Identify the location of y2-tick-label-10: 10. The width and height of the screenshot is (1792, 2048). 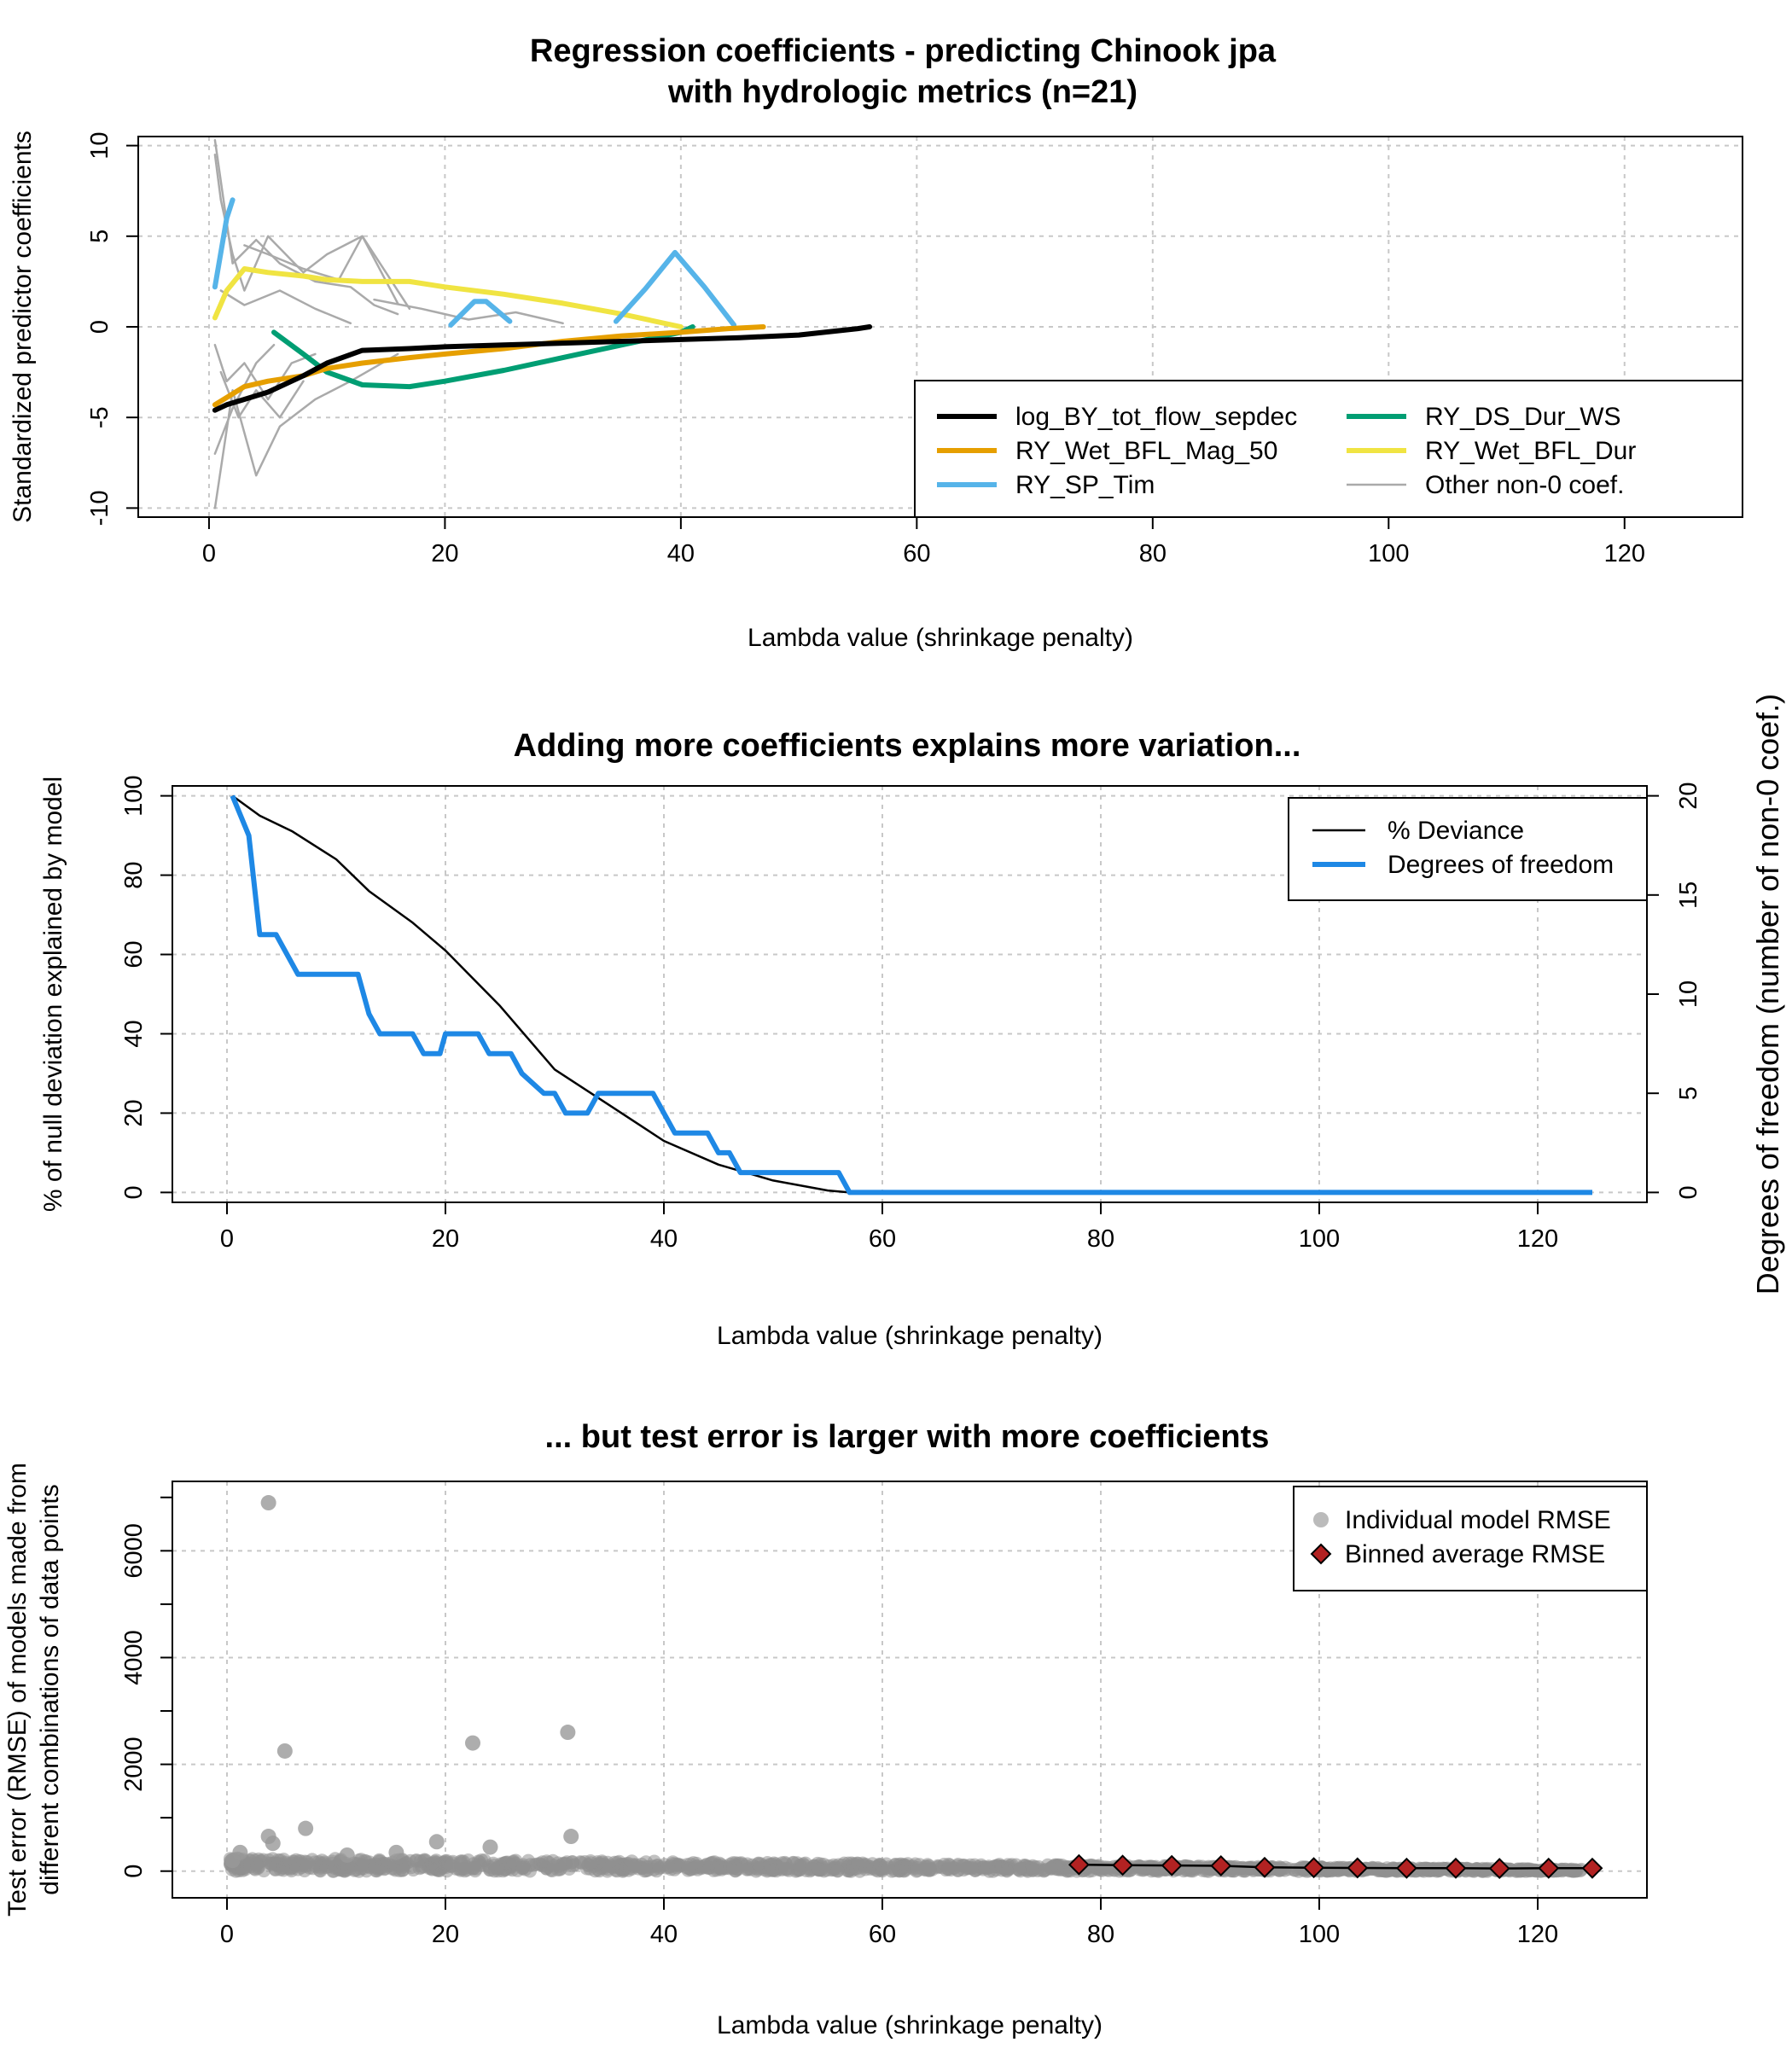
(1688, 994).